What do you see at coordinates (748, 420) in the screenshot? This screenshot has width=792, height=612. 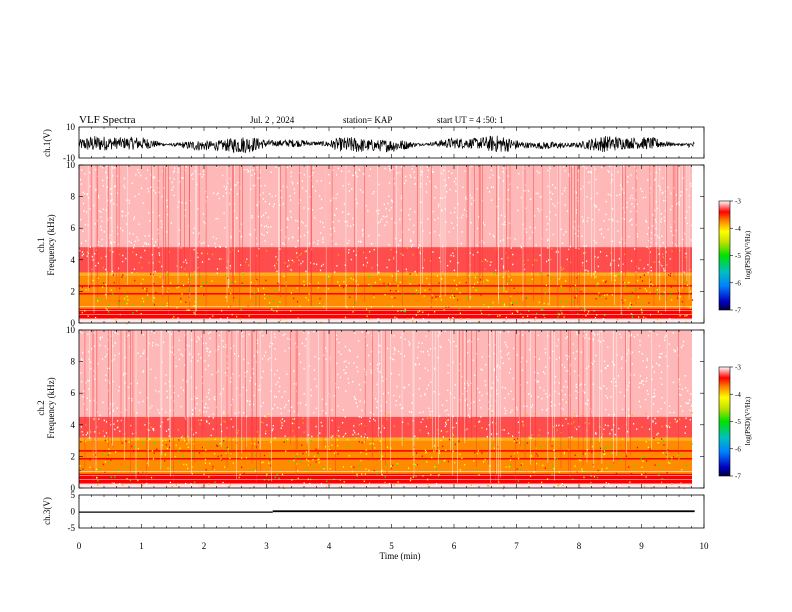 I see `ch2-colorbar-label: log(PSD)(V²/Hz)` at bounding box center [748, 420].